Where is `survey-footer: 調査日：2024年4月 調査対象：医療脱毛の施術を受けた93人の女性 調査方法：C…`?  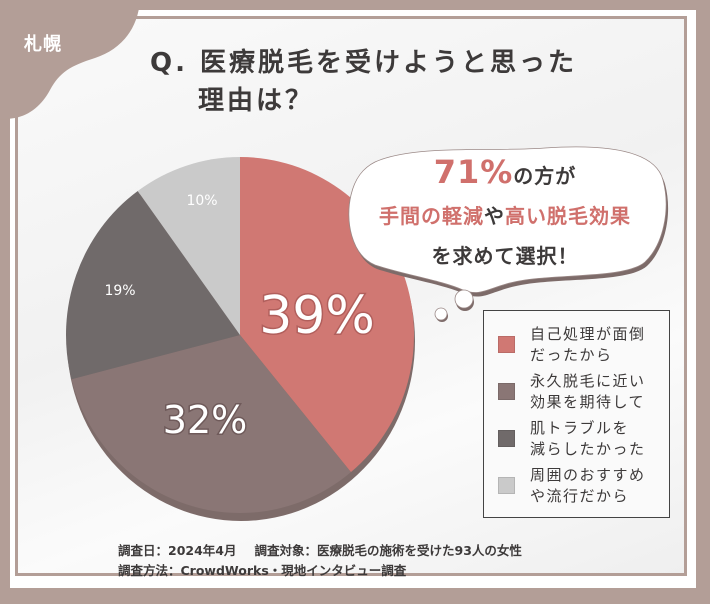 survey-footer: 調査日：2024年4月 調査対象：医療脱毛の施術を受けた93人の女性 調査方法：C… is located at coordinates (320, 561).